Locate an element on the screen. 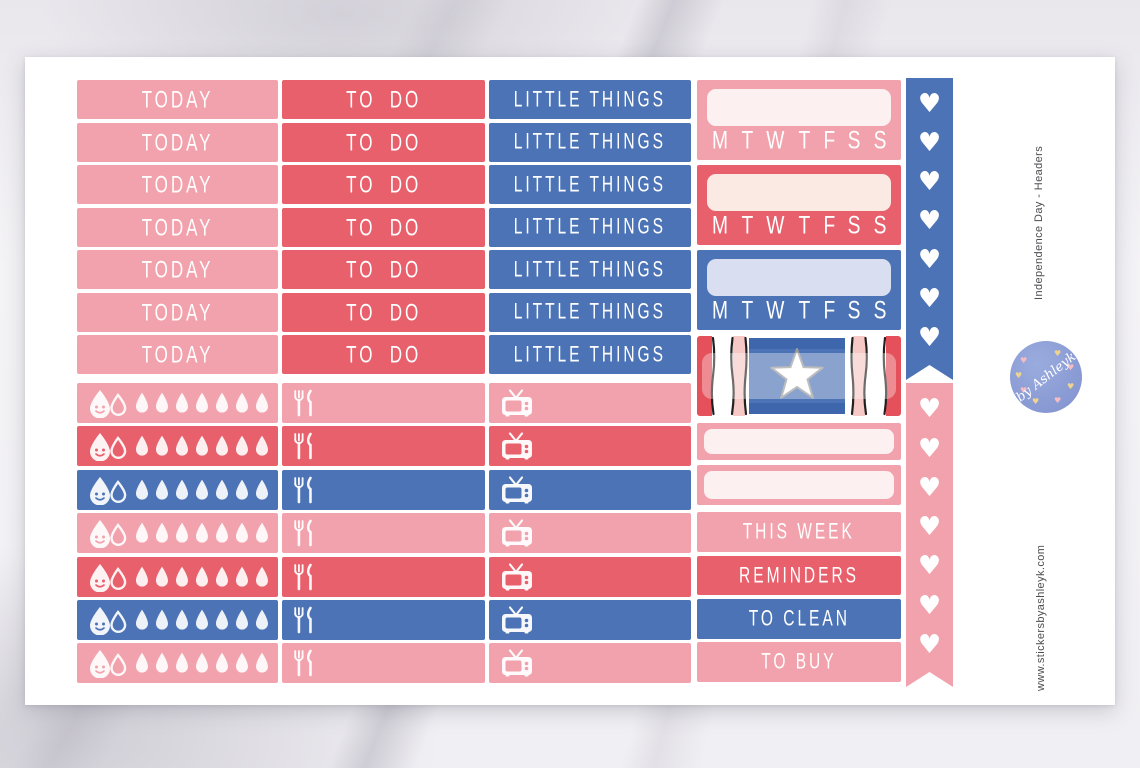 This screenshot has height=768, width=1140. to-buy-sticker: TO BUY is located at coordinates (799, 662).